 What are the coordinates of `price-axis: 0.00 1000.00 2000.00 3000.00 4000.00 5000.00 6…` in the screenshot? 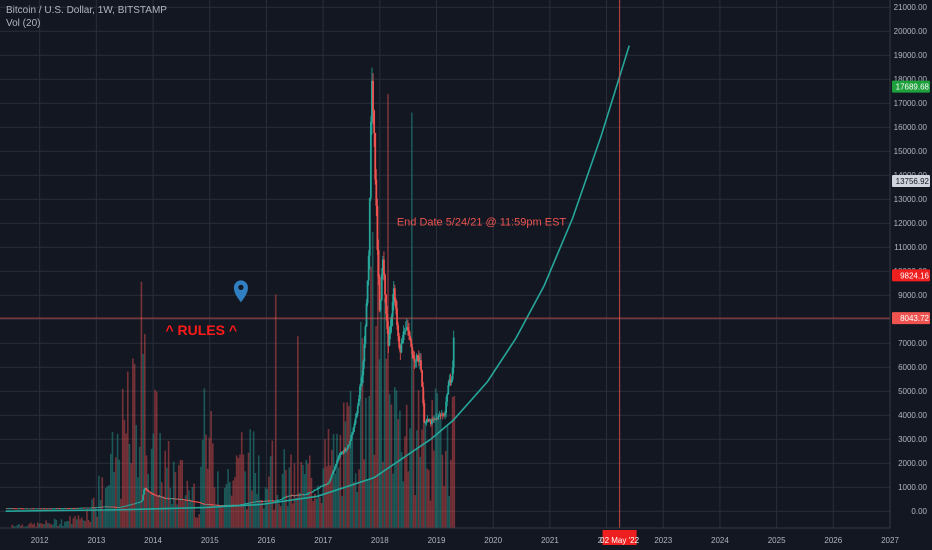 It's located at (910, 275).